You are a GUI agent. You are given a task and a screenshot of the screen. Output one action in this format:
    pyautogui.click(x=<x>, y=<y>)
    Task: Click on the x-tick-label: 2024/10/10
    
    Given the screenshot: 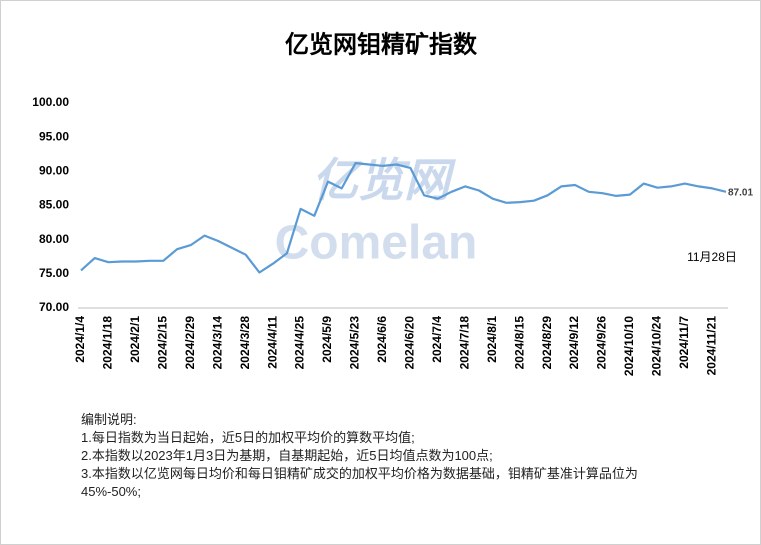 What is the action you would take?
    pyautogui.click(x=629, y=346)
    